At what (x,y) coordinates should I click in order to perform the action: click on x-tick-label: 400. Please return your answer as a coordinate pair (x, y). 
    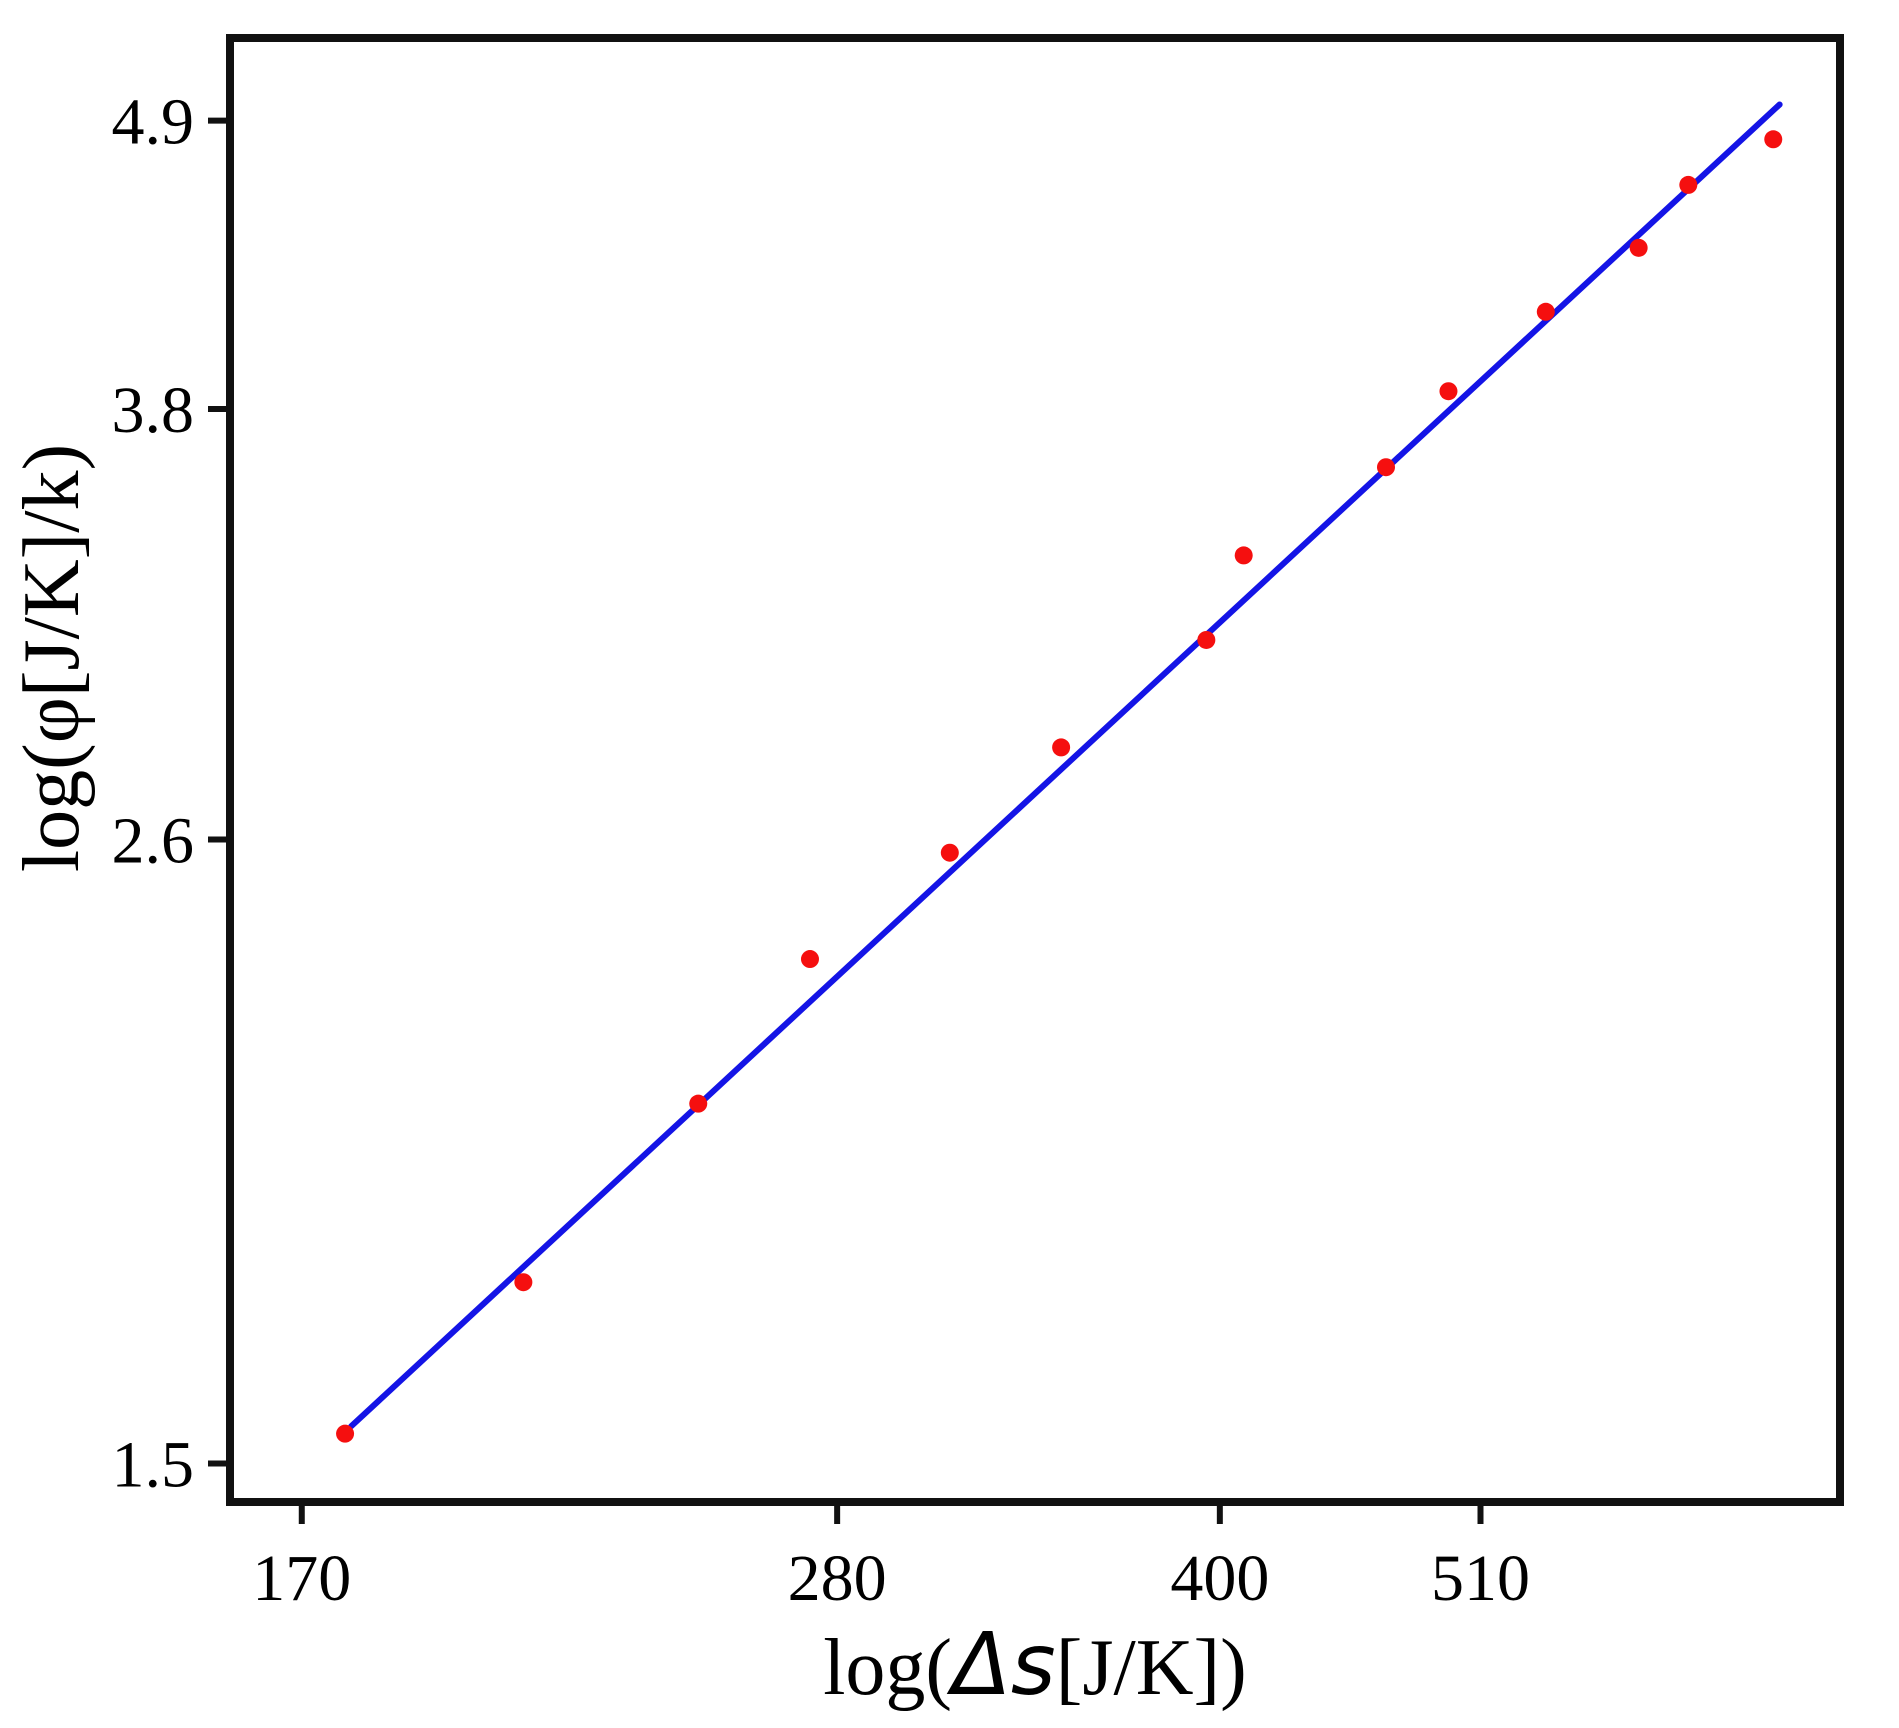
    Looking at the image, I should click on (1219, 1578).